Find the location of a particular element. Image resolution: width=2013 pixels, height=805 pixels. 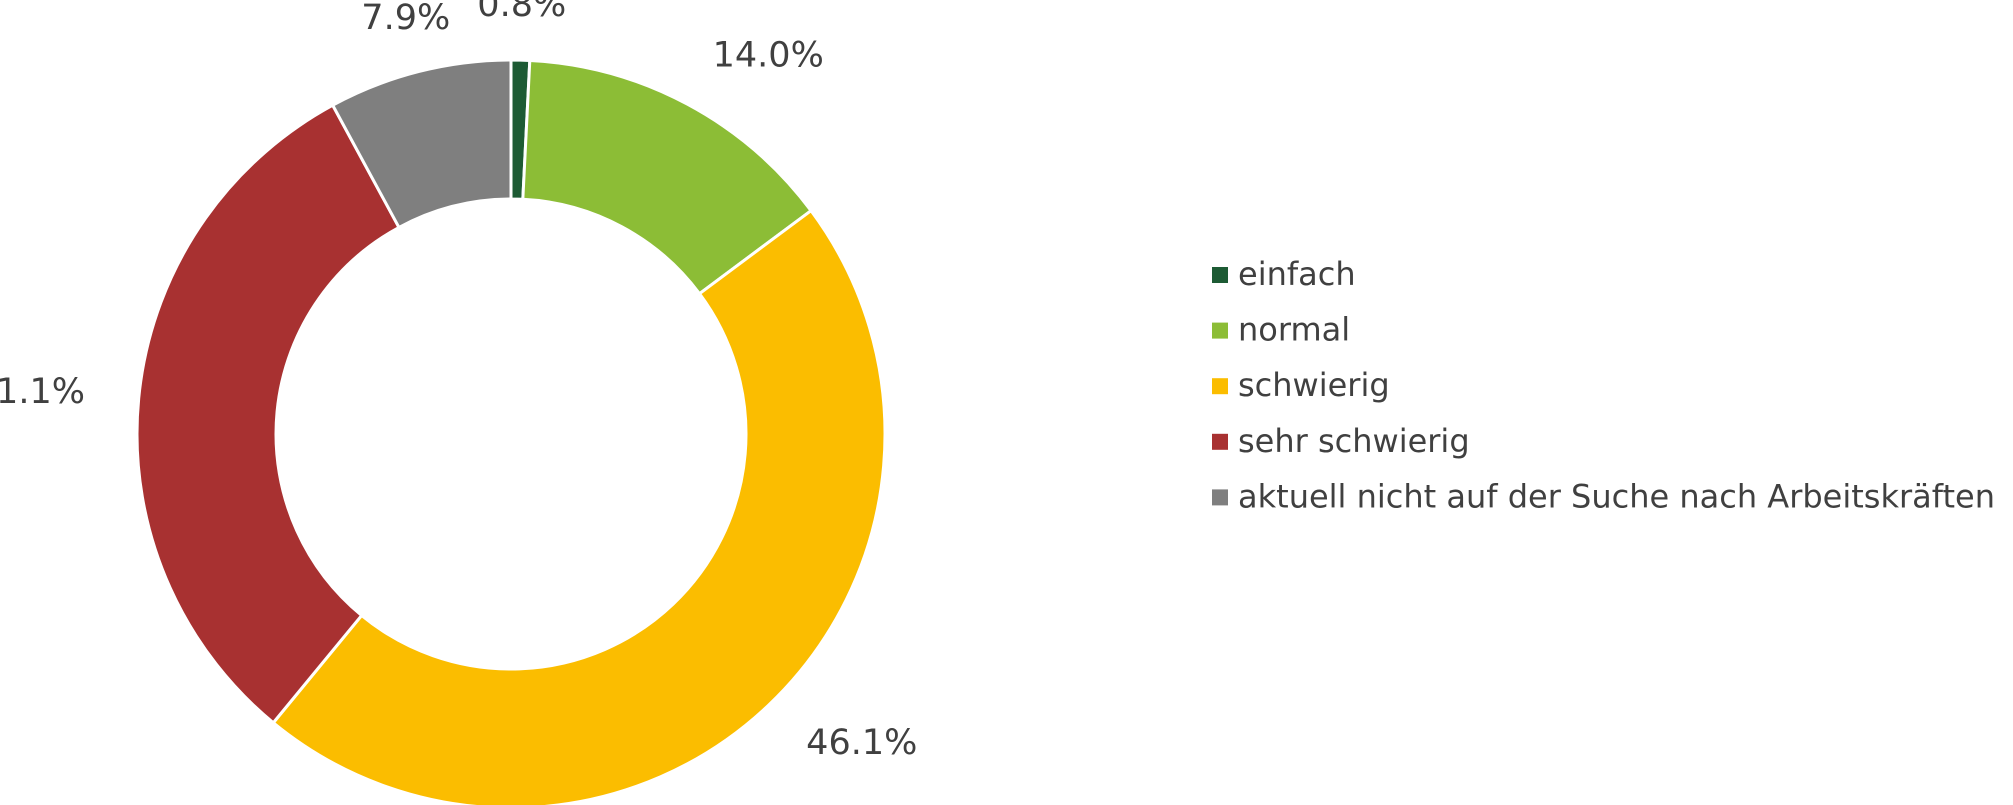

data-label: 0.8% is located at coordinates (521, 12).